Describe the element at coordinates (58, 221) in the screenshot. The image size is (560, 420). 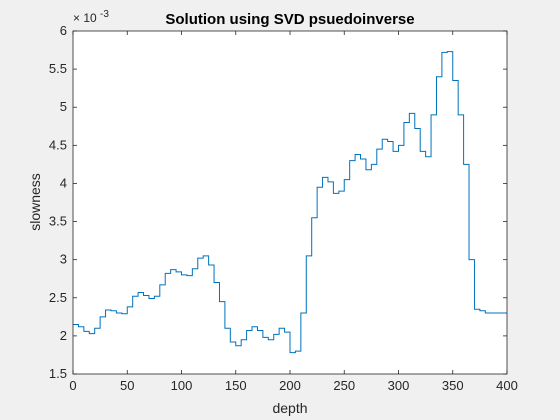
I see `y-tick-label: 3.5` at that location.